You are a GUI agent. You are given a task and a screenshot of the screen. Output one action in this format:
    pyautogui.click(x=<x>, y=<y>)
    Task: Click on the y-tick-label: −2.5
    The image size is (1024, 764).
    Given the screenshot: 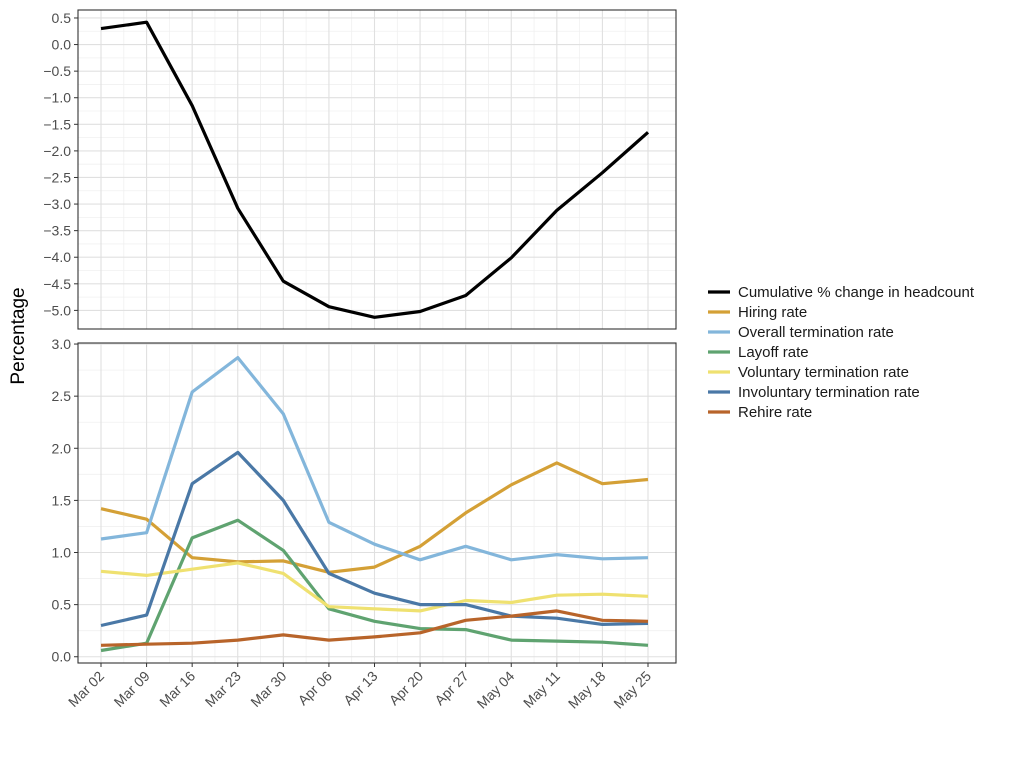 What is the action you would take?
    pyautogui.click(x=57, y=177)
    